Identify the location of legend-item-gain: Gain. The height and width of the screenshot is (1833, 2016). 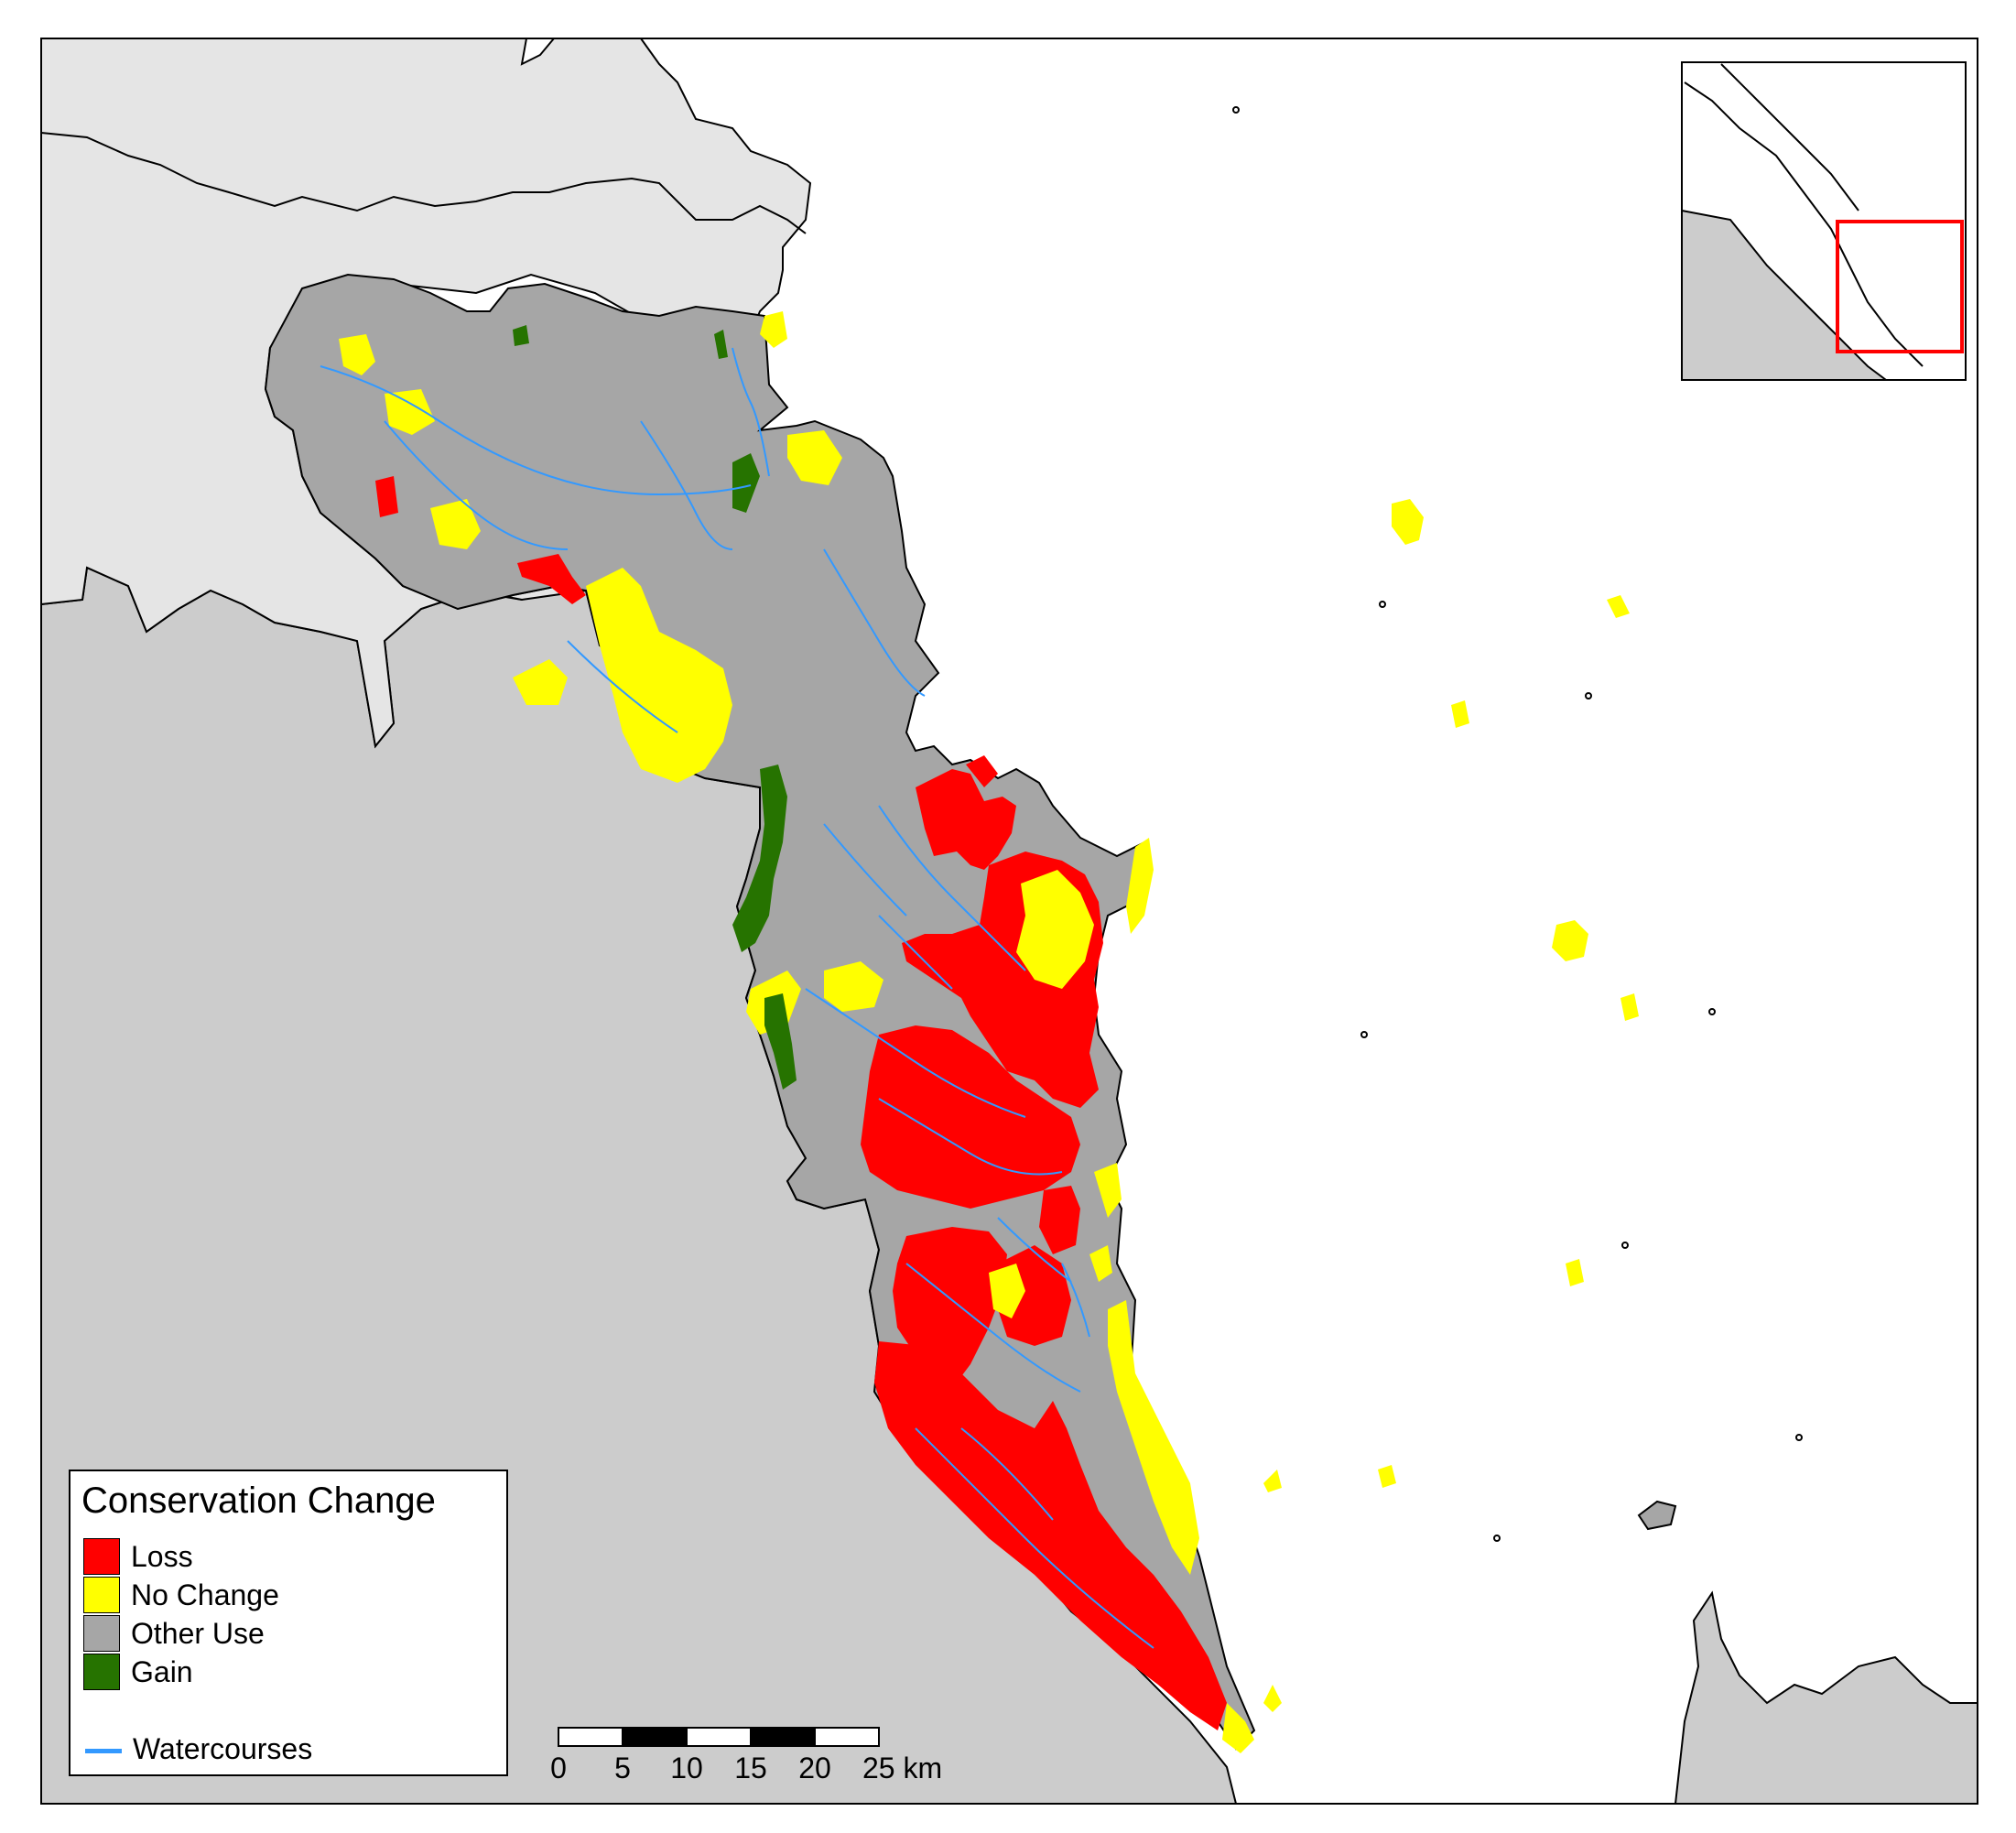
(138, 1672).